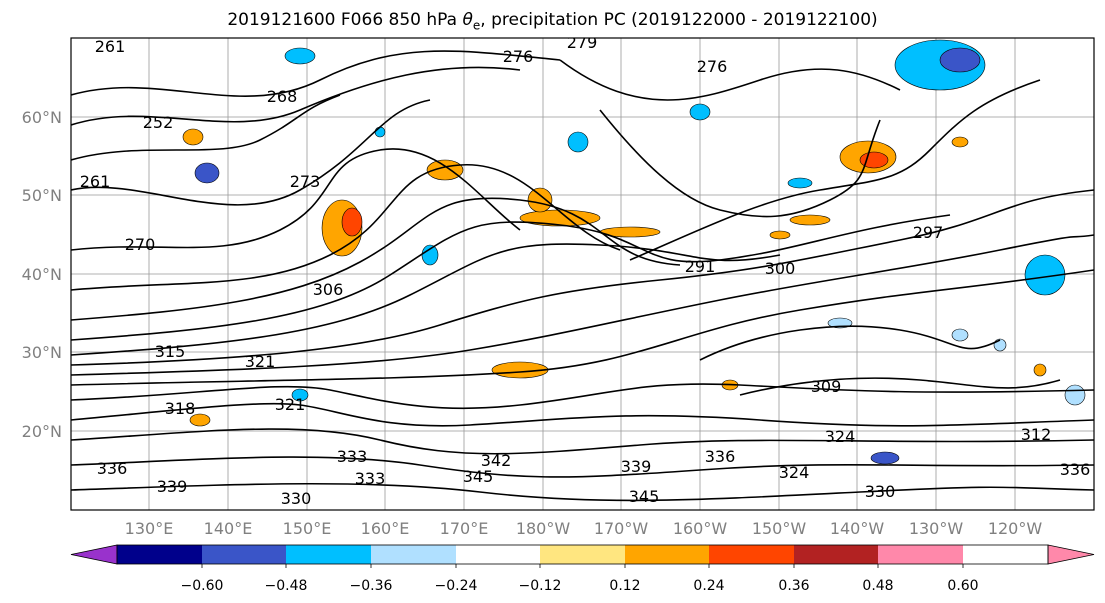 The image size is (1105, 603). What do you see at coordinates (202, 586) in the screenshot?
I see `colorbar-tick-label: −0.60` at bounding box center [202, 586].